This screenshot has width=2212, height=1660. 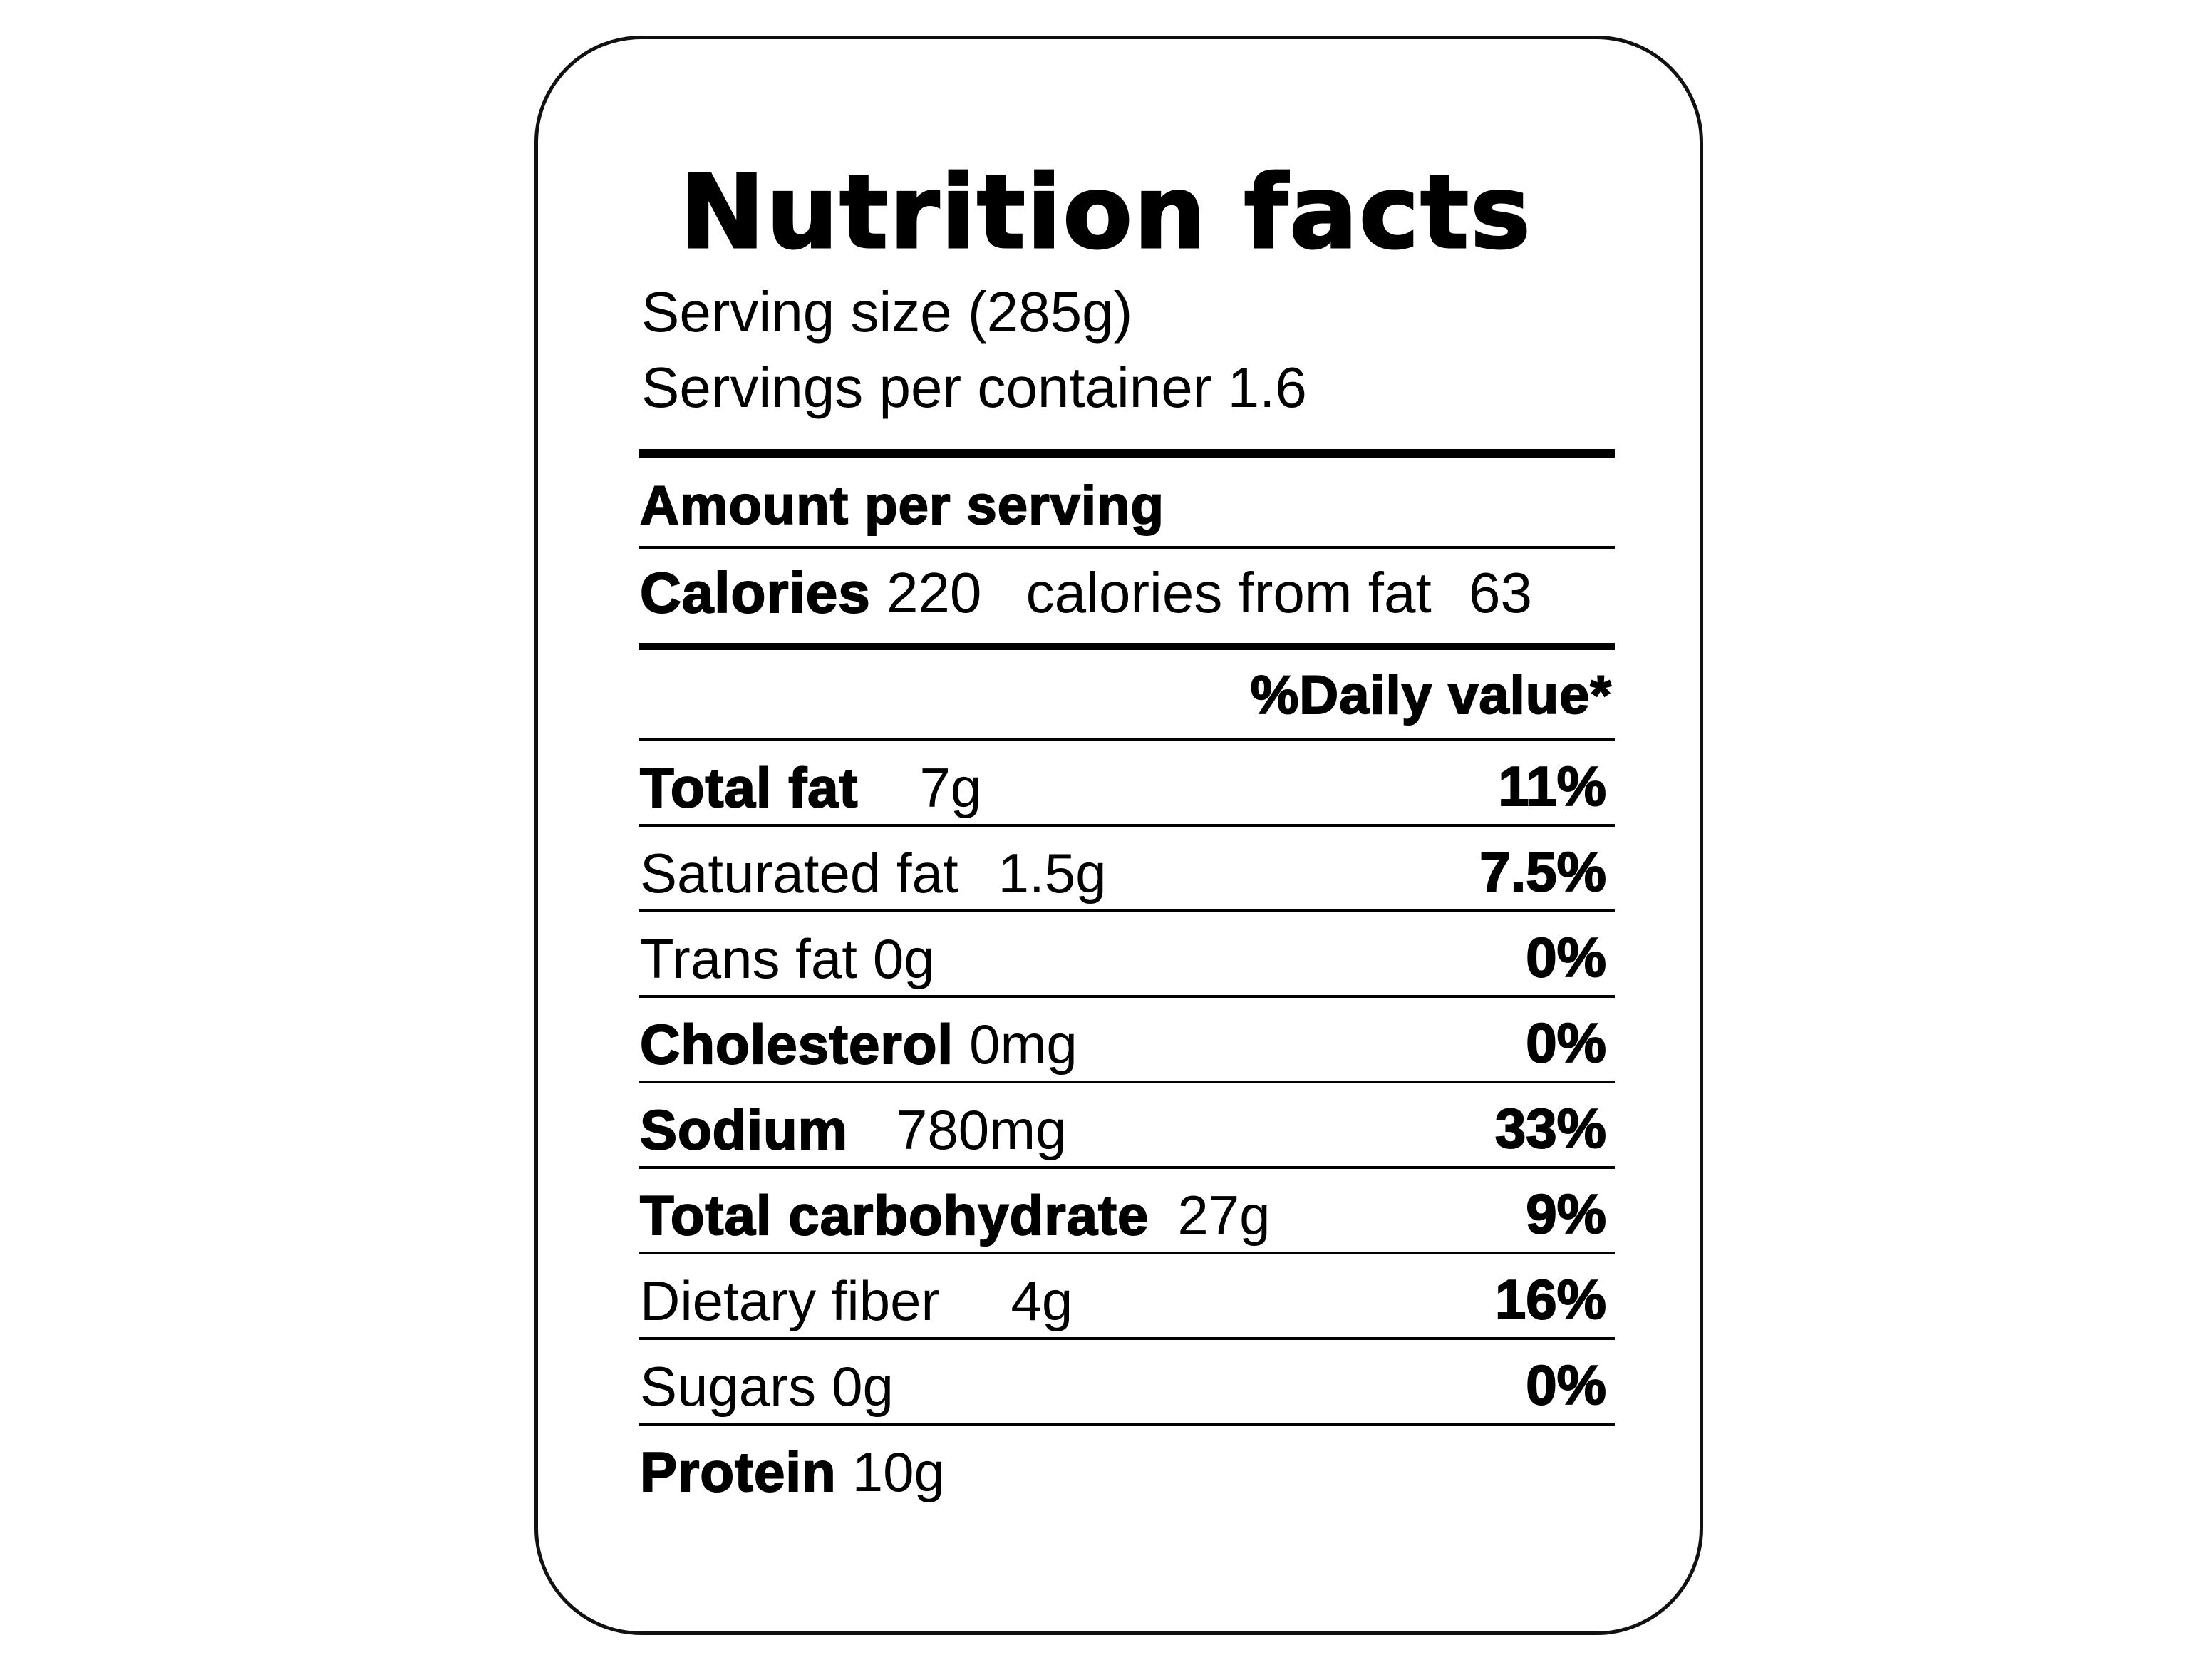 What do you see at coordinates (1052, 873) in the screenshot?
I see `nutrient-amount: 1.5g` at bounding box center [1052, 873].